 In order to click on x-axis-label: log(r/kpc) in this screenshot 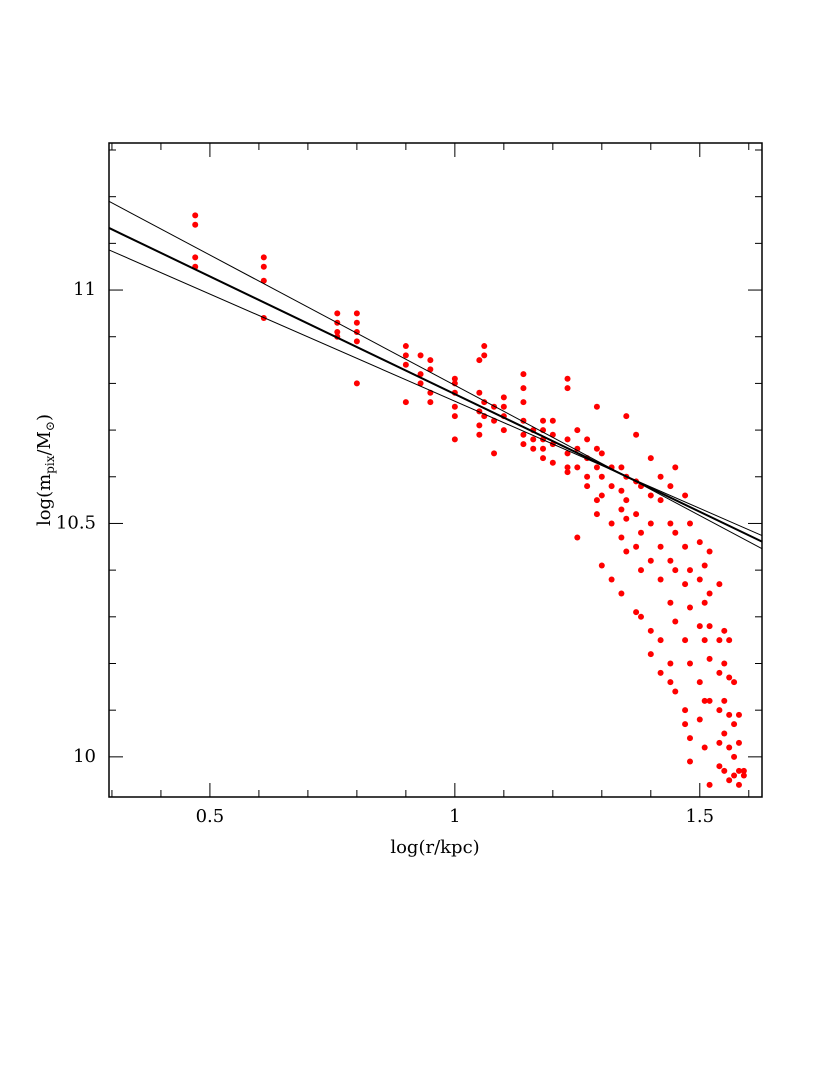, I will do `click(434, 847)`.